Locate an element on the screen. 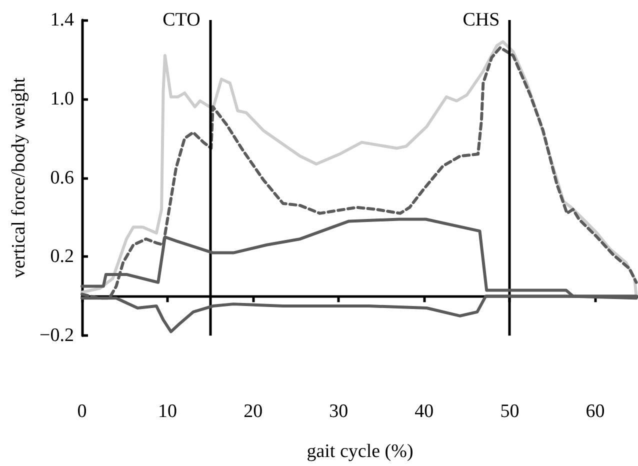 This screenshot has height=466, width=638. x-tick-label: 40 is located at coordinates (424, 411).